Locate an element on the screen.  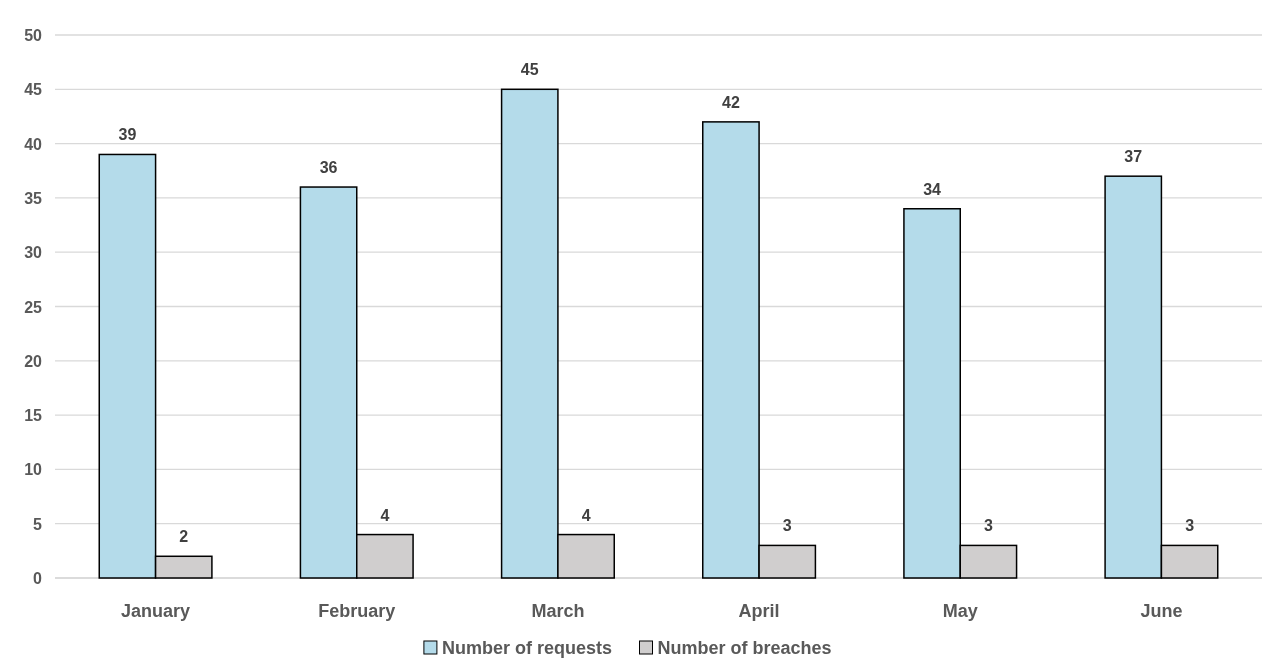
y-tick-label: 25 is located at coordinates (33, 307).